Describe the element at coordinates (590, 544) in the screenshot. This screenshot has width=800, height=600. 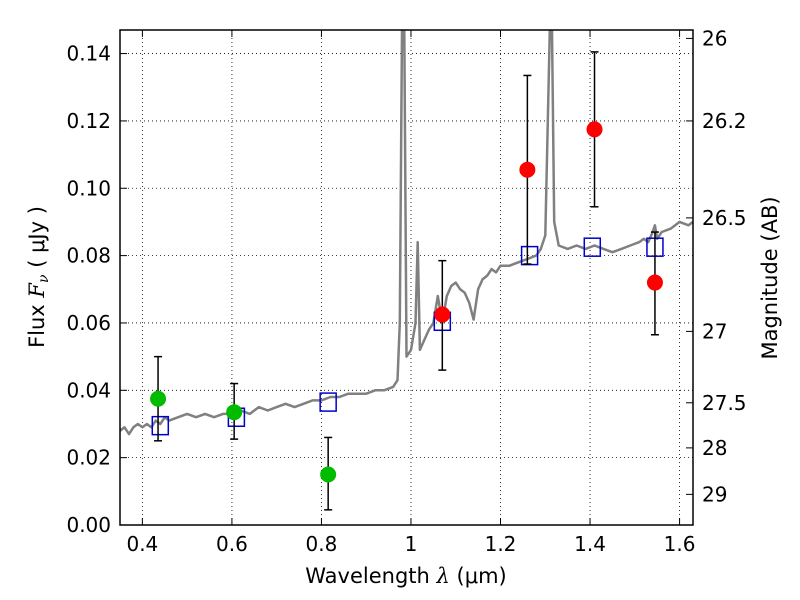
I see `x-tick-label: 1.4` at that location.